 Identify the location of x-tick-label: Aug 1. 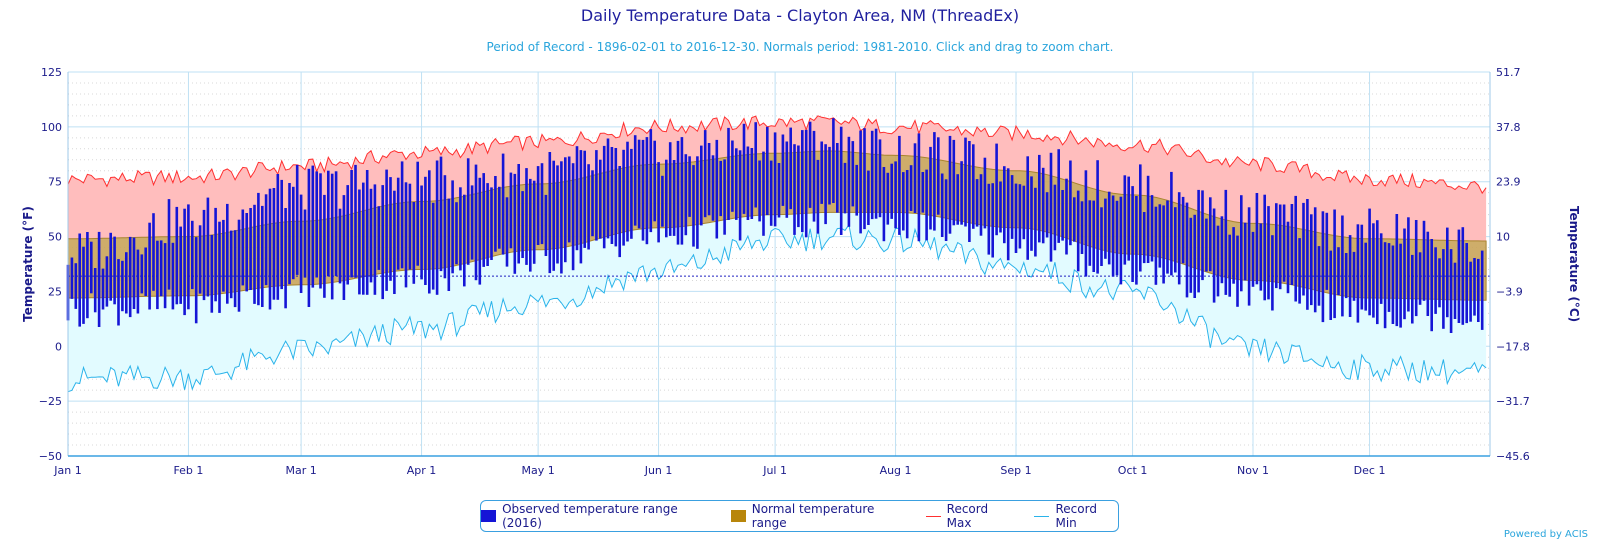
(896, 470).